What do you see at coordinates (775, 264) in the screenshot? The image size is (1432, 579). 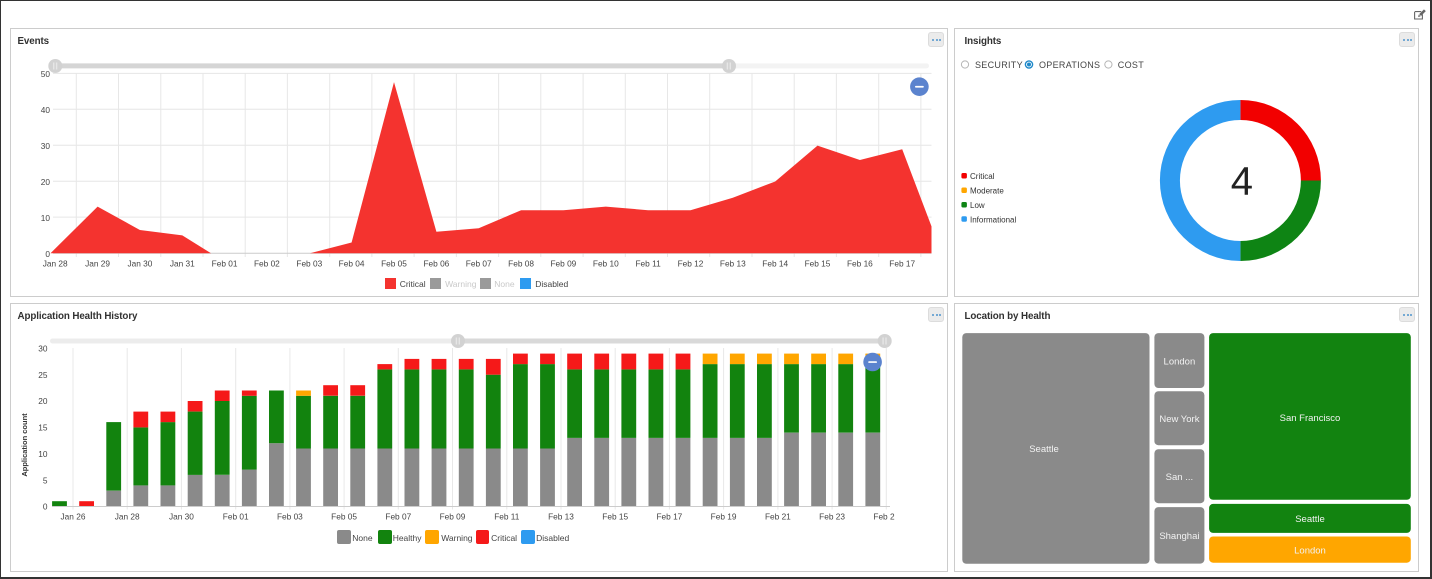 I see `svg-text: Feb 14` at bounding box center [775, 264].